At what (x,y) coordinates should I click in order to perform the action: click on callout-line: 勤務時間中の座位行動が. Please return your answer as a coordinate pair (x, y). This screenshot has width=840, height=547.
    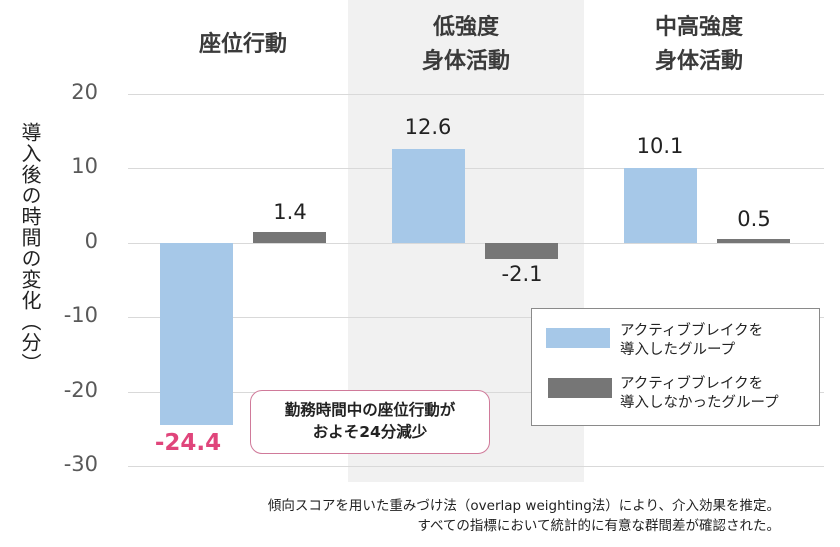
    Looking at the image, I should click on (370, 410).